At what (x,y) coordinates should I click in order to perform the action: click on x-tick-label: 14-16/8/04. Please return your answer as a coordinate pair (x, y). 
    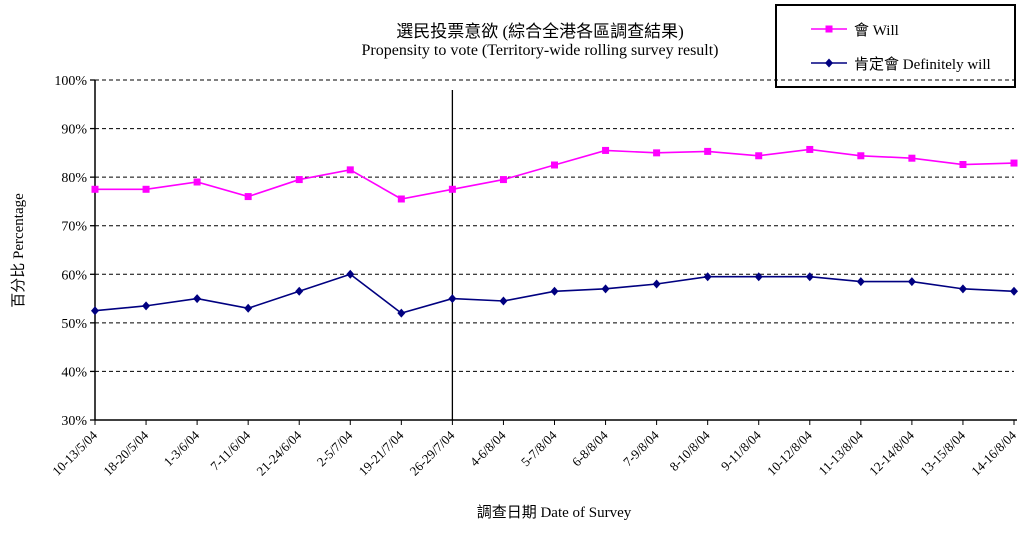
    Looking at the image, I should click on (993, 452).